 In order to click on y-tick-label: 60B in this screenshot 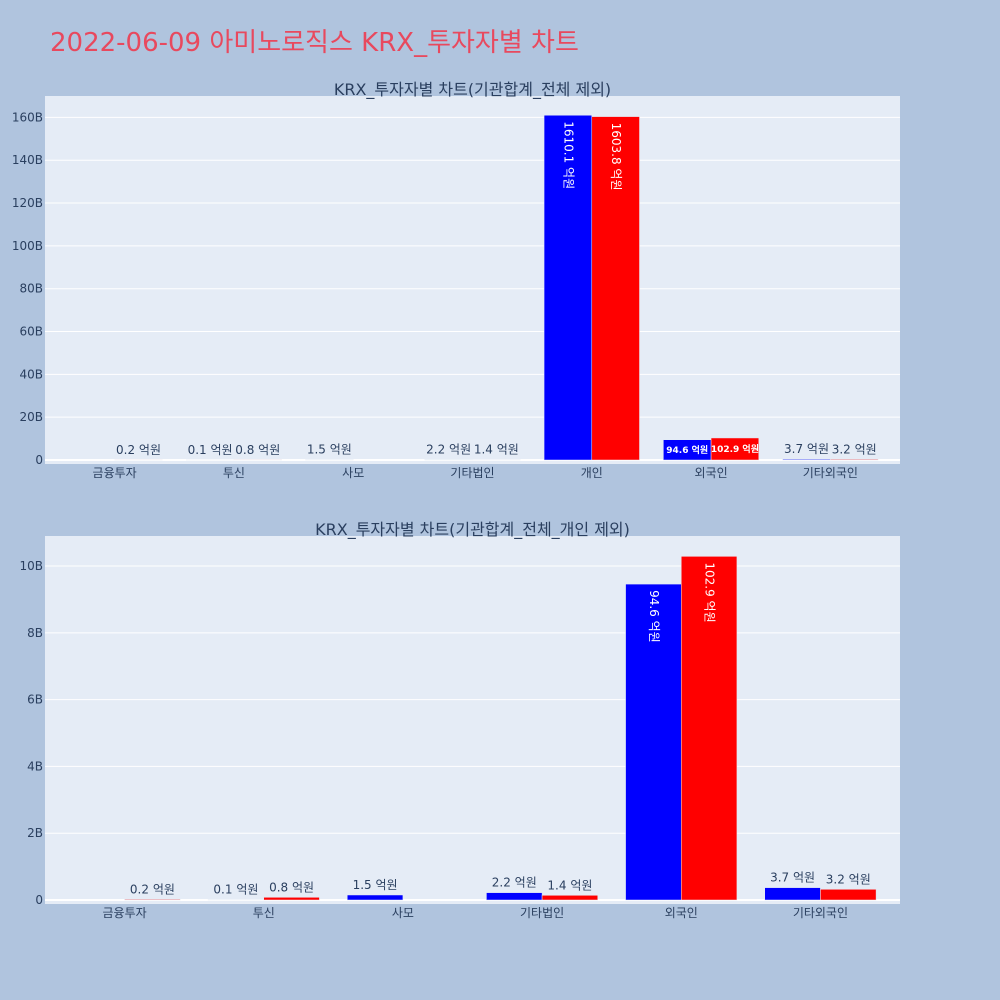, I will do `click(31, 332)`.